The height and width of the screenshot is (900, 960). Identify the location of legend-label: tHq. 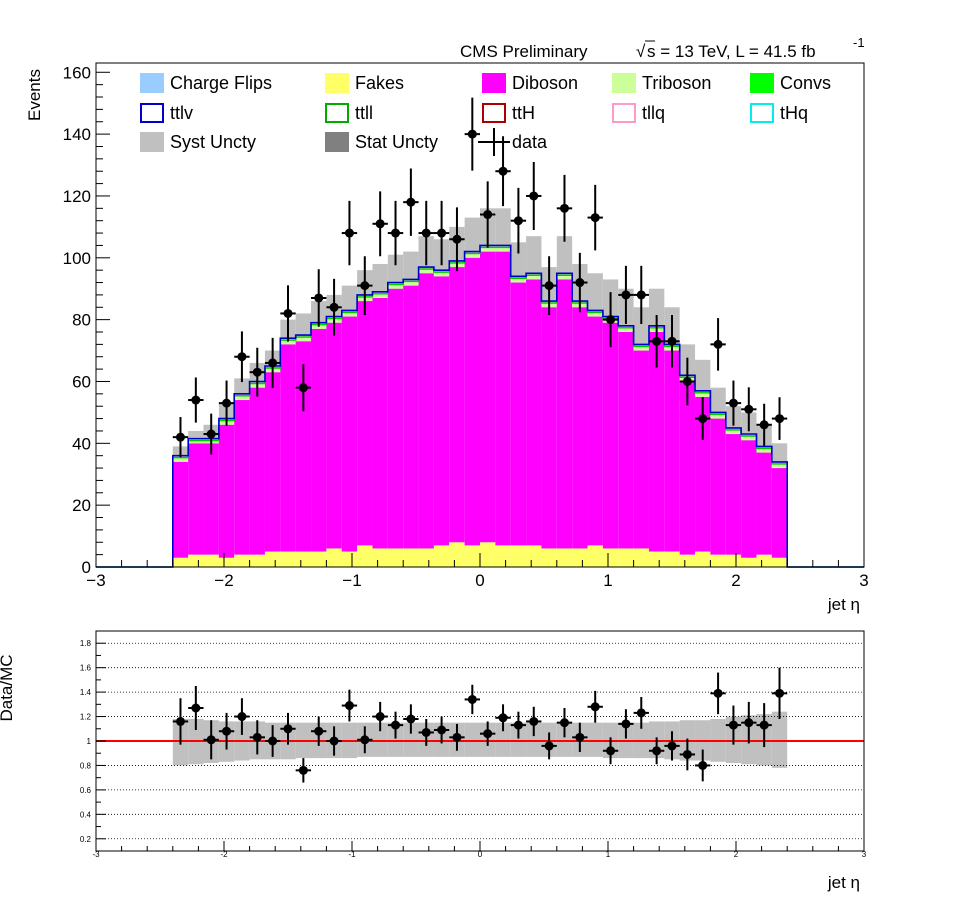
(794, 113).